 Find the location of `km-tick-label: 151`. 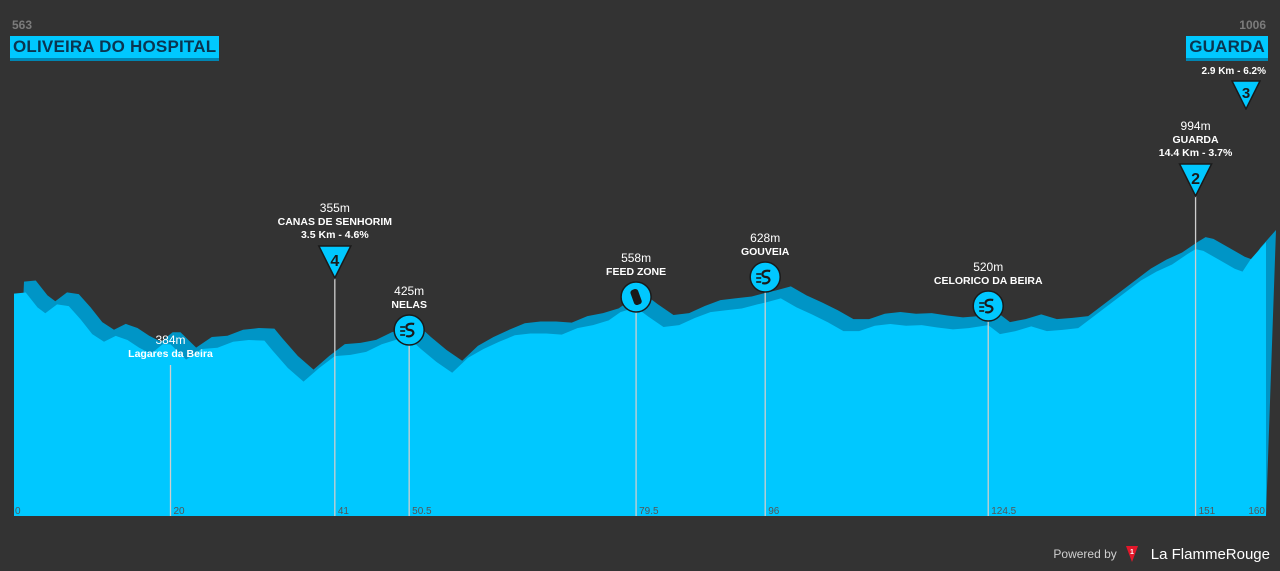

km-tick-label: 151 is located at coordinates (1207, 511).